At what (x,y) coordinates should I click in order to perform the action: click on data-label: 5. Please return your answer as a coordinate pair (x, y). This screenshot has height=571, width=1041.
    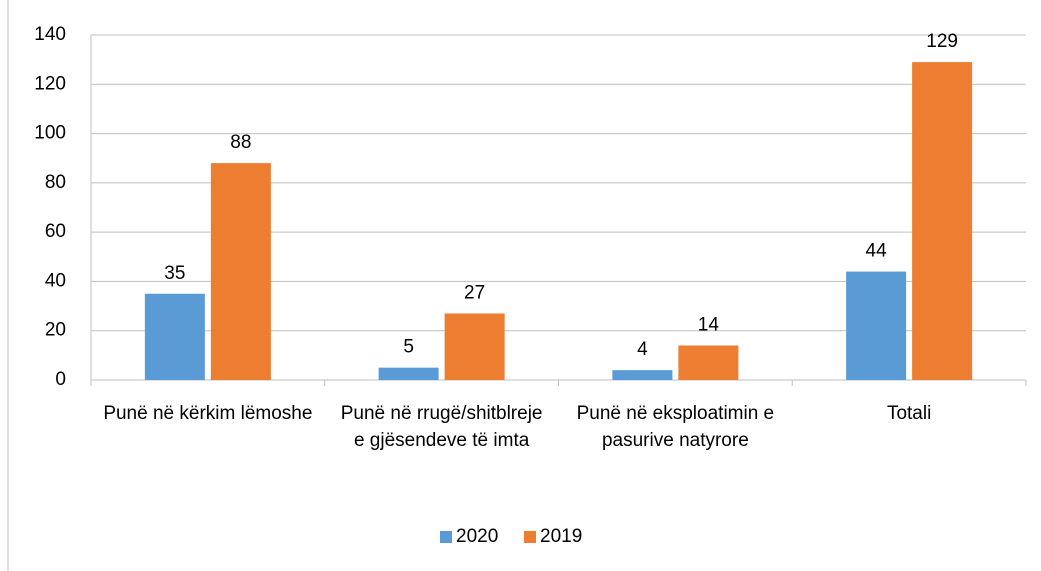
    Looking at the image, I should click on (408, 347).